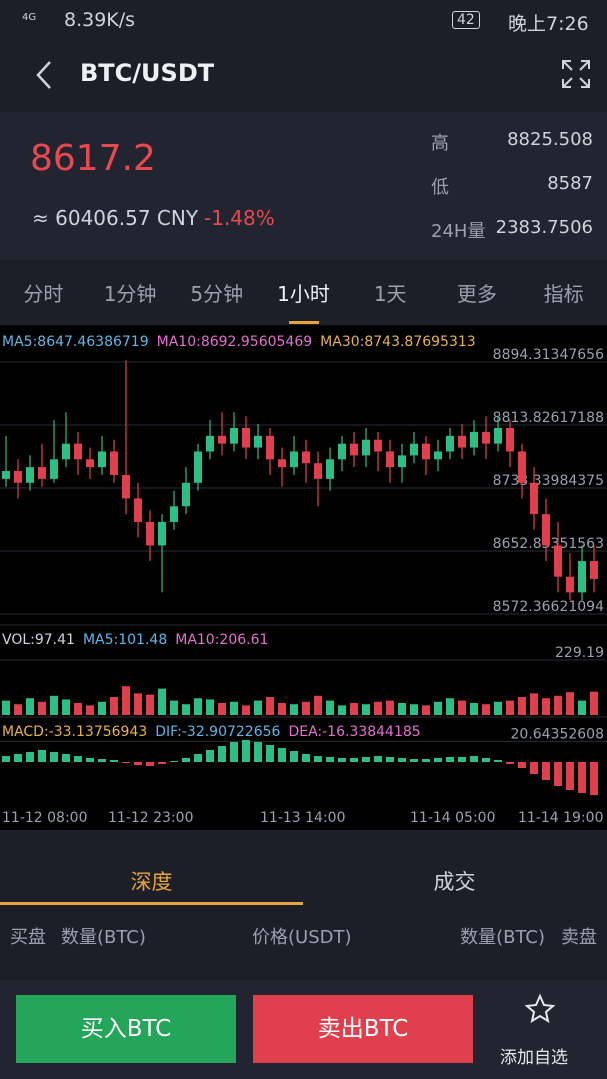 The width and height of the screenshot is (607, 1079). Describe the element at coordinates (576, 74) in the screenshot. I see `fullscreen-button` at that location.